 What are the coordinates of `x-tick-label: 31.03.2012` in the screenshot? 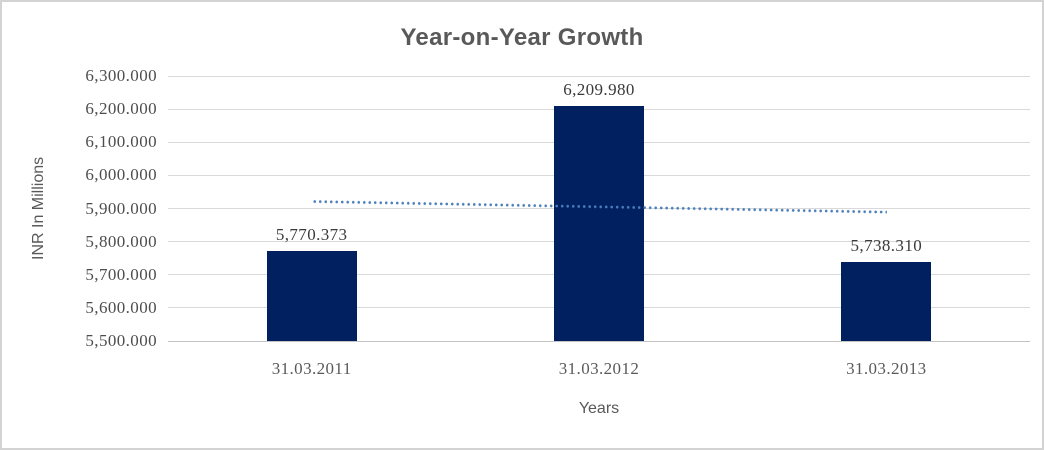 It's located at (599, 368).